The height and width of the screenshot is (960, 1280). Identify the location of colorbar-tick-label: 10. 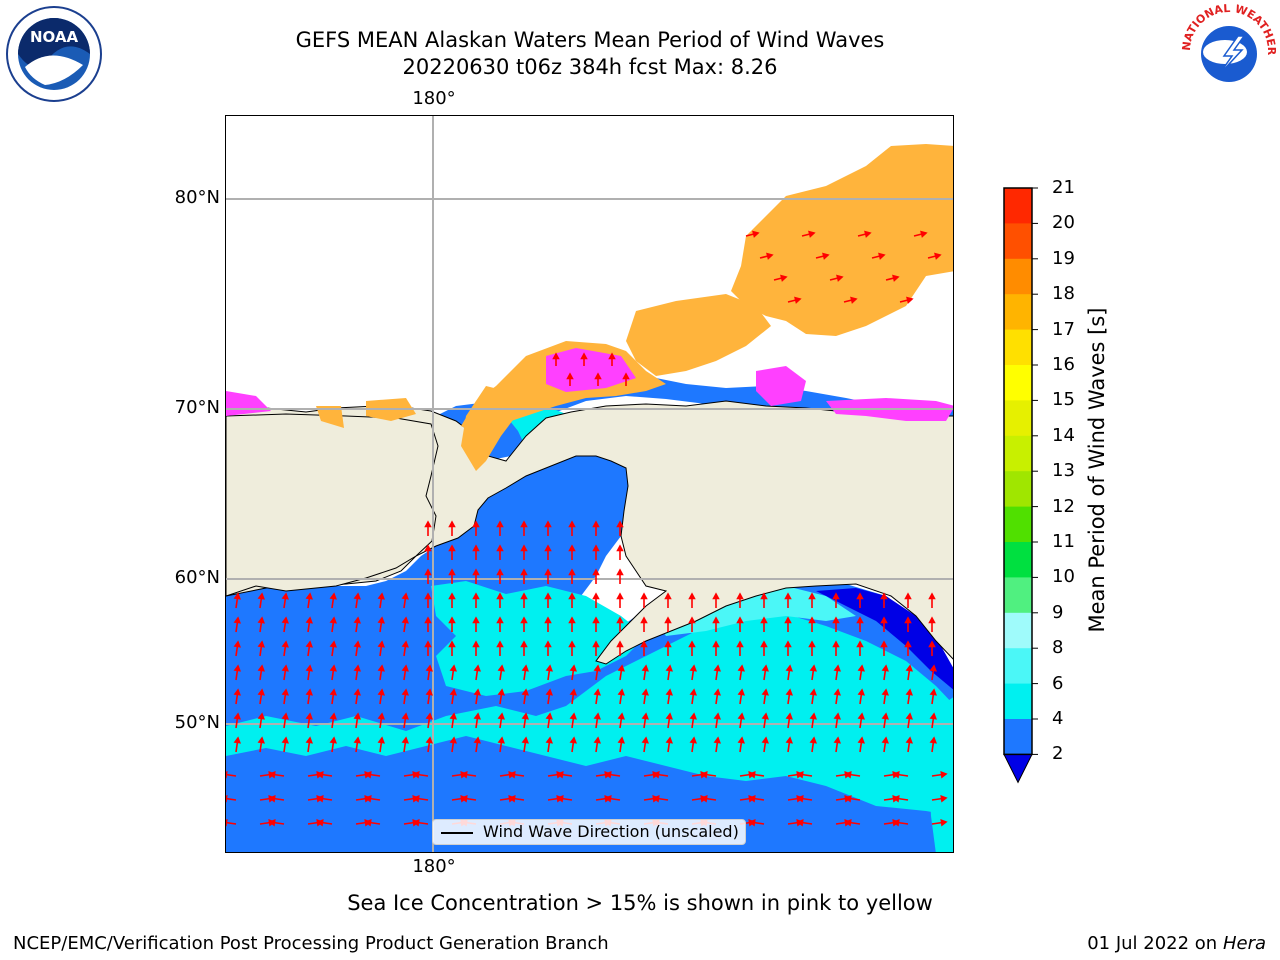
(1063, 577).